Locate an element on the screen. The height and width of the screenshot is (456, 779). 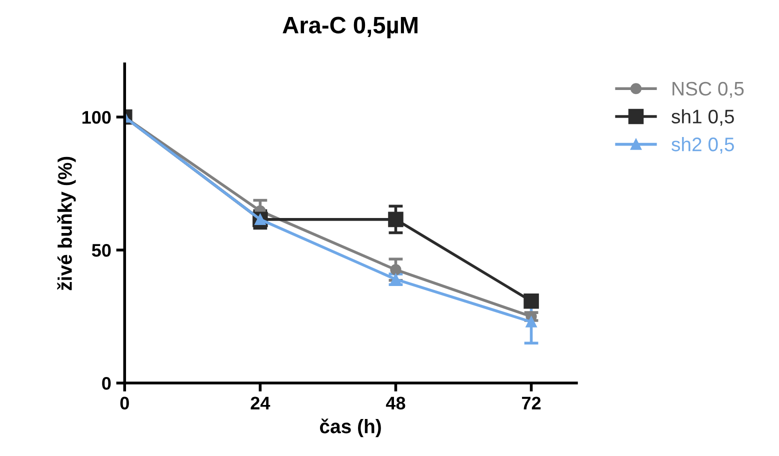
y-tick-label: 0 is located at coordinates (106, 383).